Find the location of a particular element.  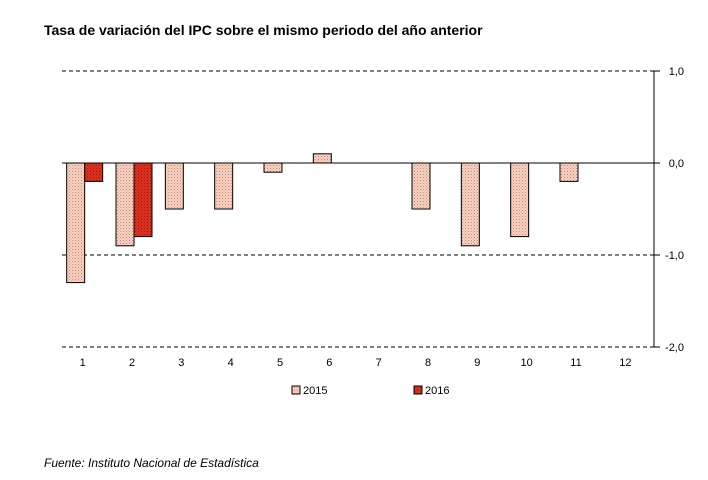

x-tick-label: 9 is located at coordinates (477, 363).